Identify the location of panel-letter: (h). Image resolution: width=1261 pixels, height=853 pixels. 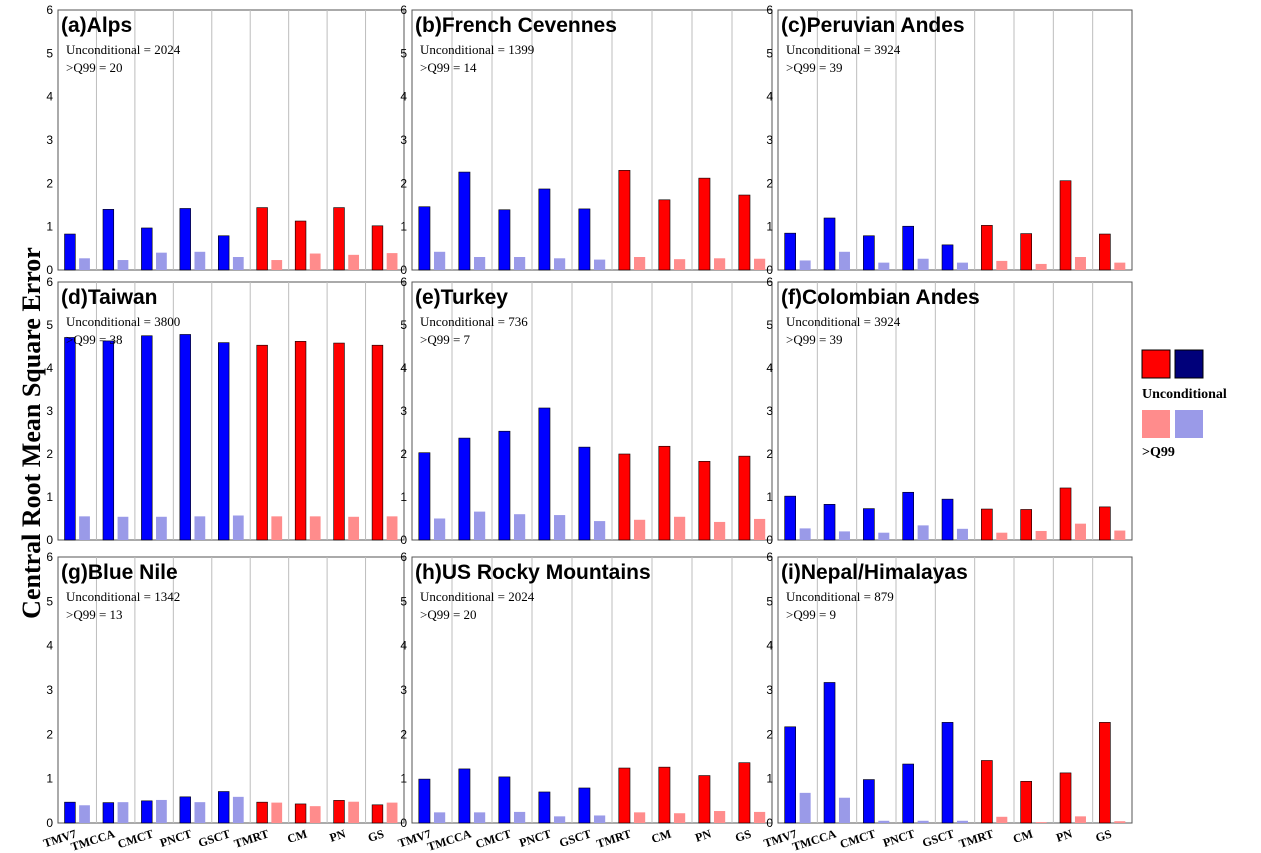
(428, 572).